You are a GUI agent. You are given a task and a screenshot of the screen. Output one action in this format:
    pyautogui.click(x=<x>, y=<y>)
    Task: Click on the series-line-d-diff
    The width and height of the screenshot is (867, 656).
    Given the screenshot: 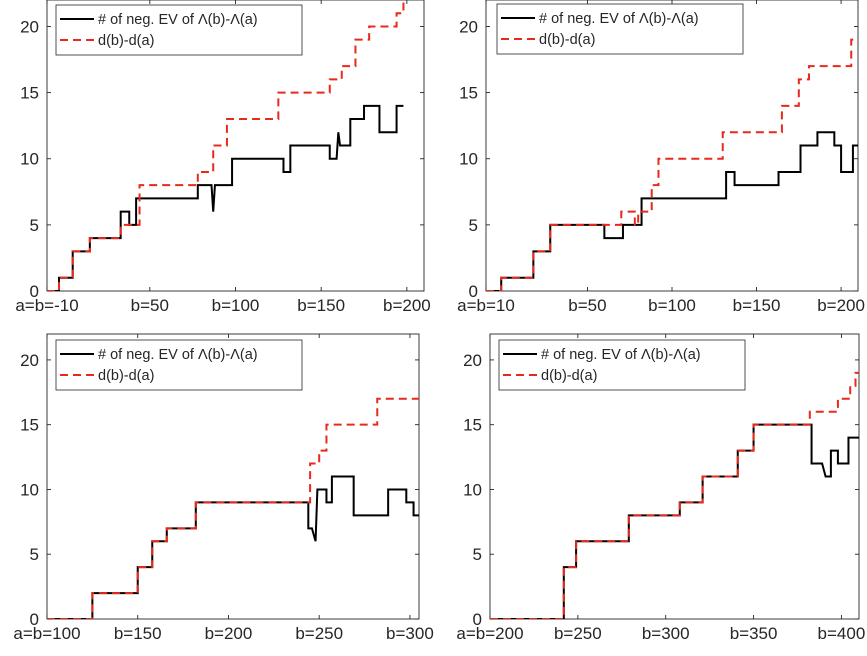 What is the action you would take?
    pyautogui.click(x=233, y=508)
    